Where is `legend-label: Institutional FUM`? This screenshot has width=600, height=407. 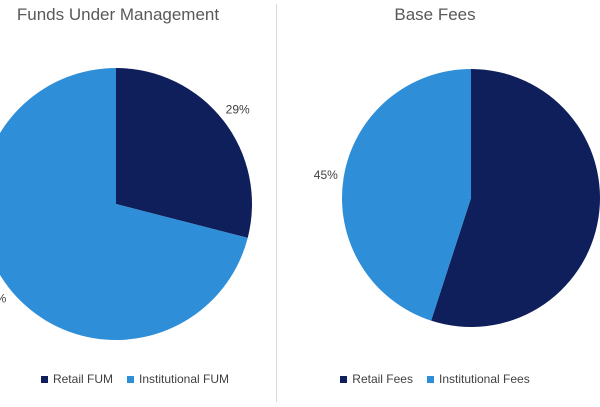 legend-label: Institutional FUM is located at coordinates (184, 379).